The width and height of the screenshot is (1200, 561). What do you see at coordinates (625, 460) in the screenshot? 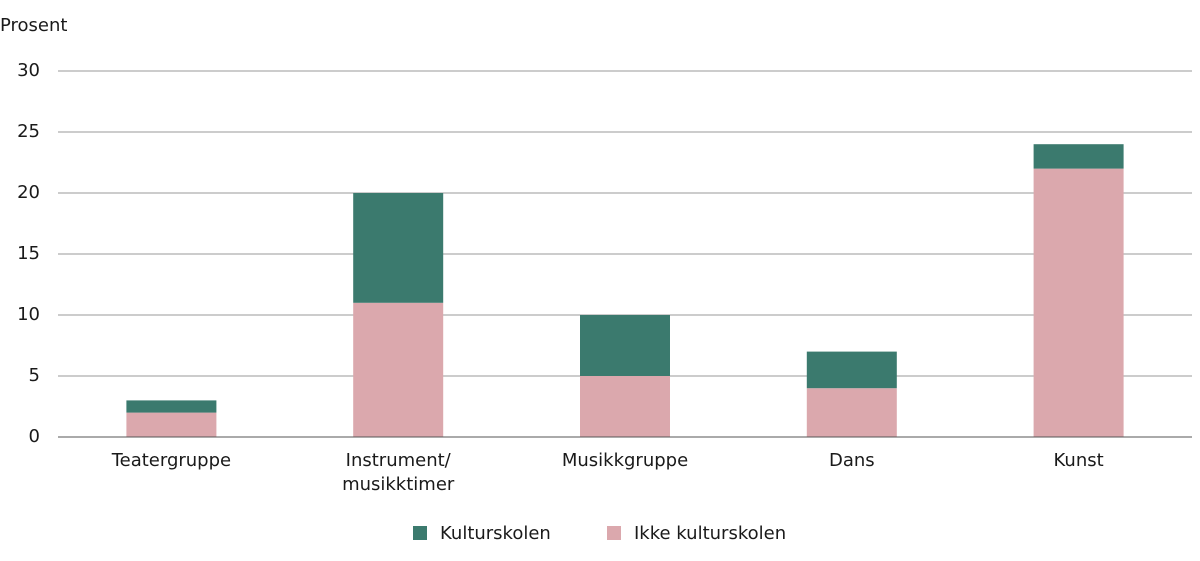
I see `x-tick-label: Musikkgruppe` at bounding box center [625, 460].